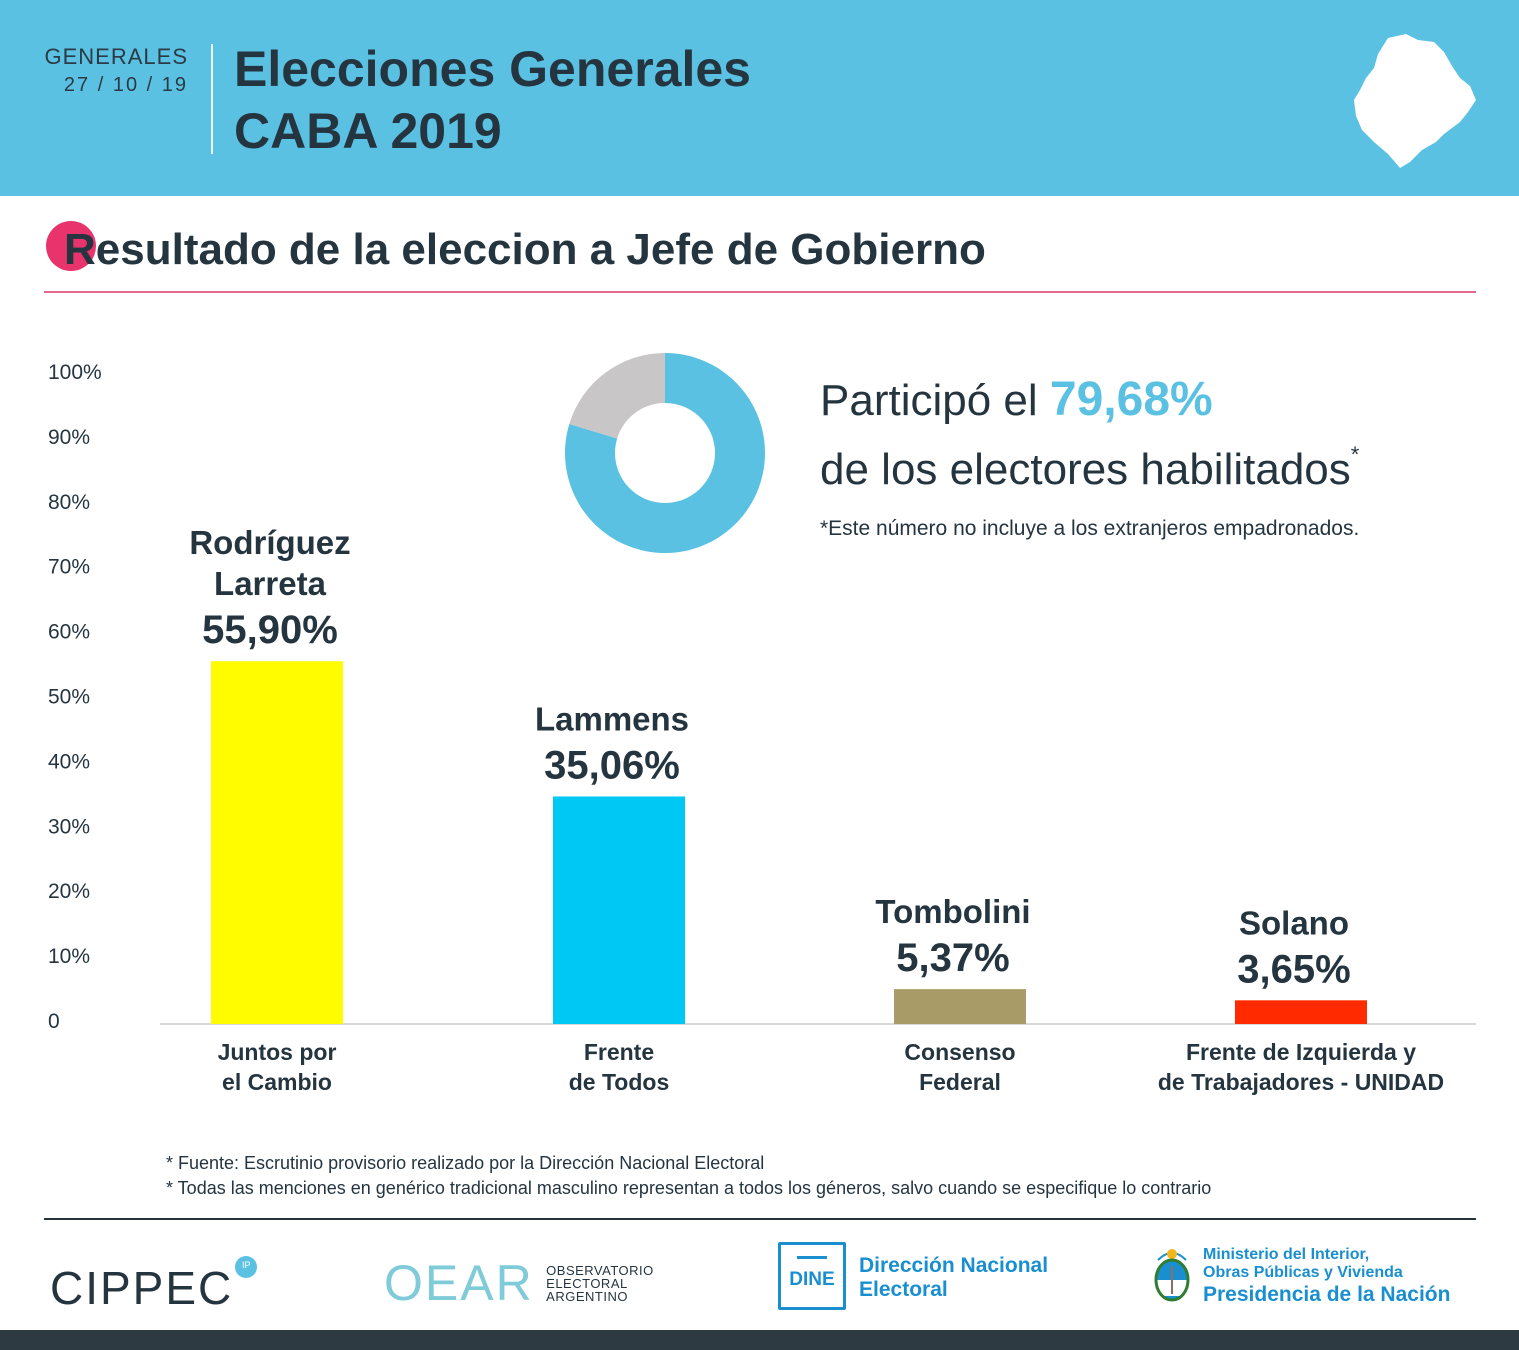  Describe the element at coordinates (69, 632) in the screenshot. I see `y-tick-label: 60%` at that location.